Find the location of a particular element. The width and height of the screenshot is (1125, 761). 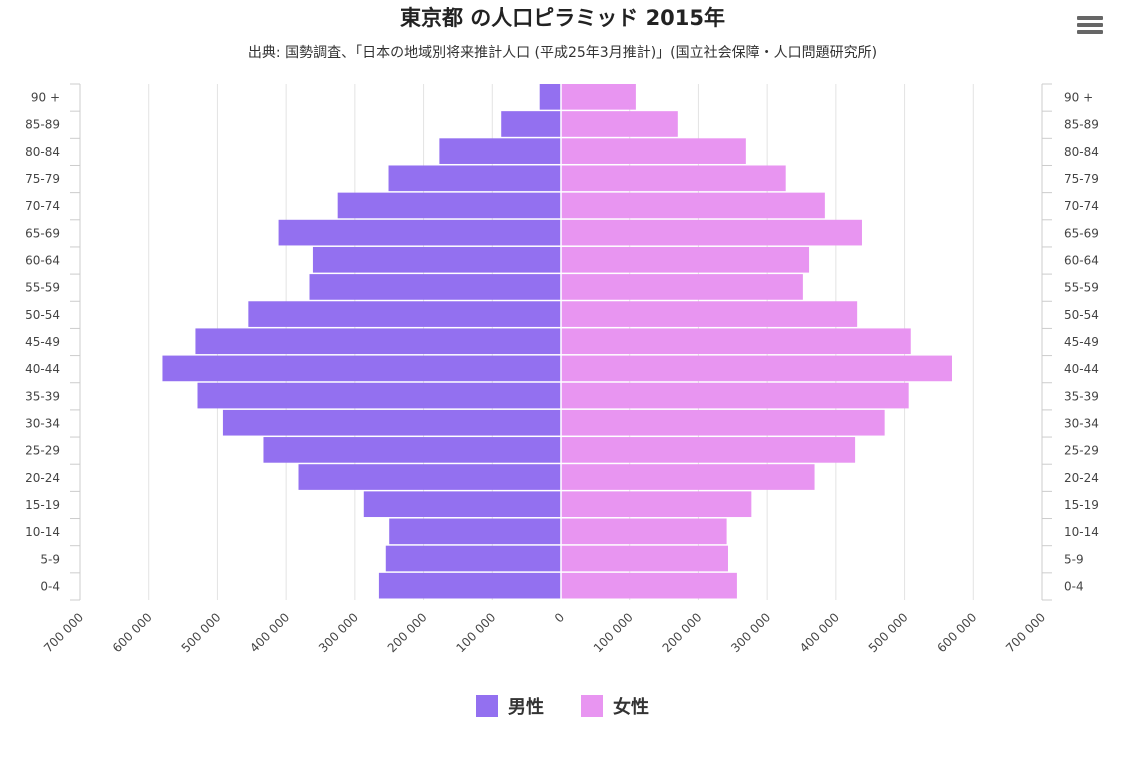

y-tick-label-left: 20-24 is located at coordinates (42, 478).